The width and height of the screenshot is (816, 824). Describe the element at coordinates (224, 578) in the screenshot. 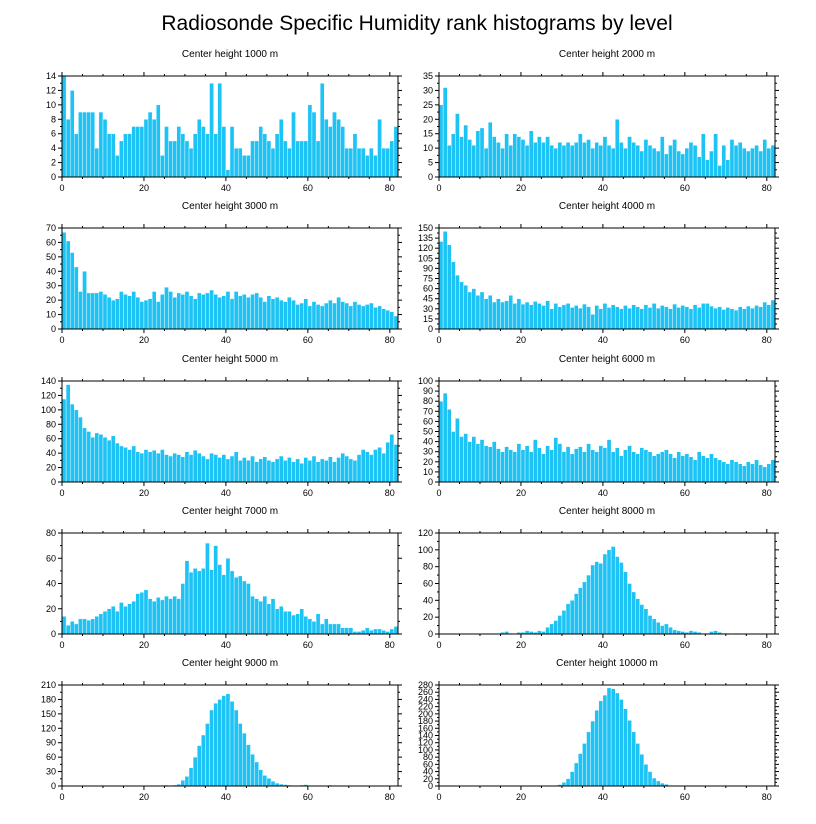

I see `panel-6: Center height 7000 m 0 20 40 60 80 0 20 40 60 80` at that location.